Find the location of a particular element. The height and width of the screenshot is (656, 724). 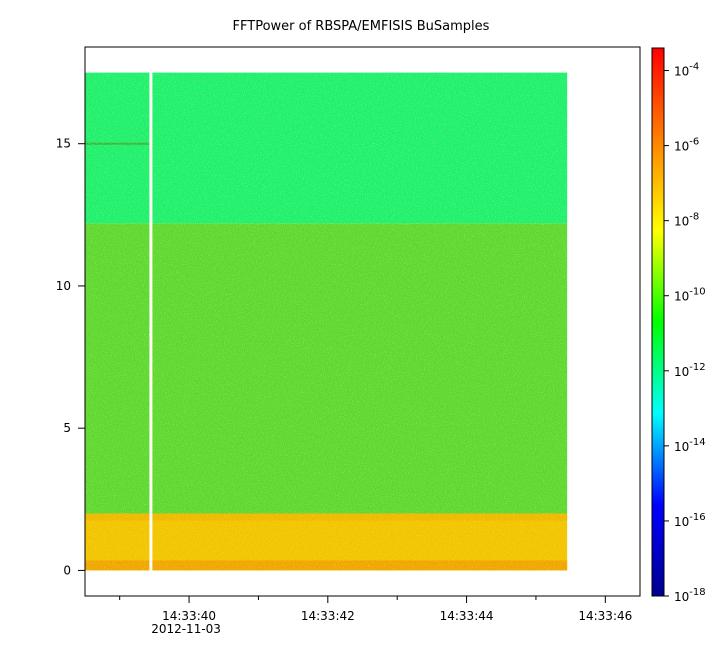

colorbar-tick-label-0: 10⁻⁴ is located at coordinates (686, 70).